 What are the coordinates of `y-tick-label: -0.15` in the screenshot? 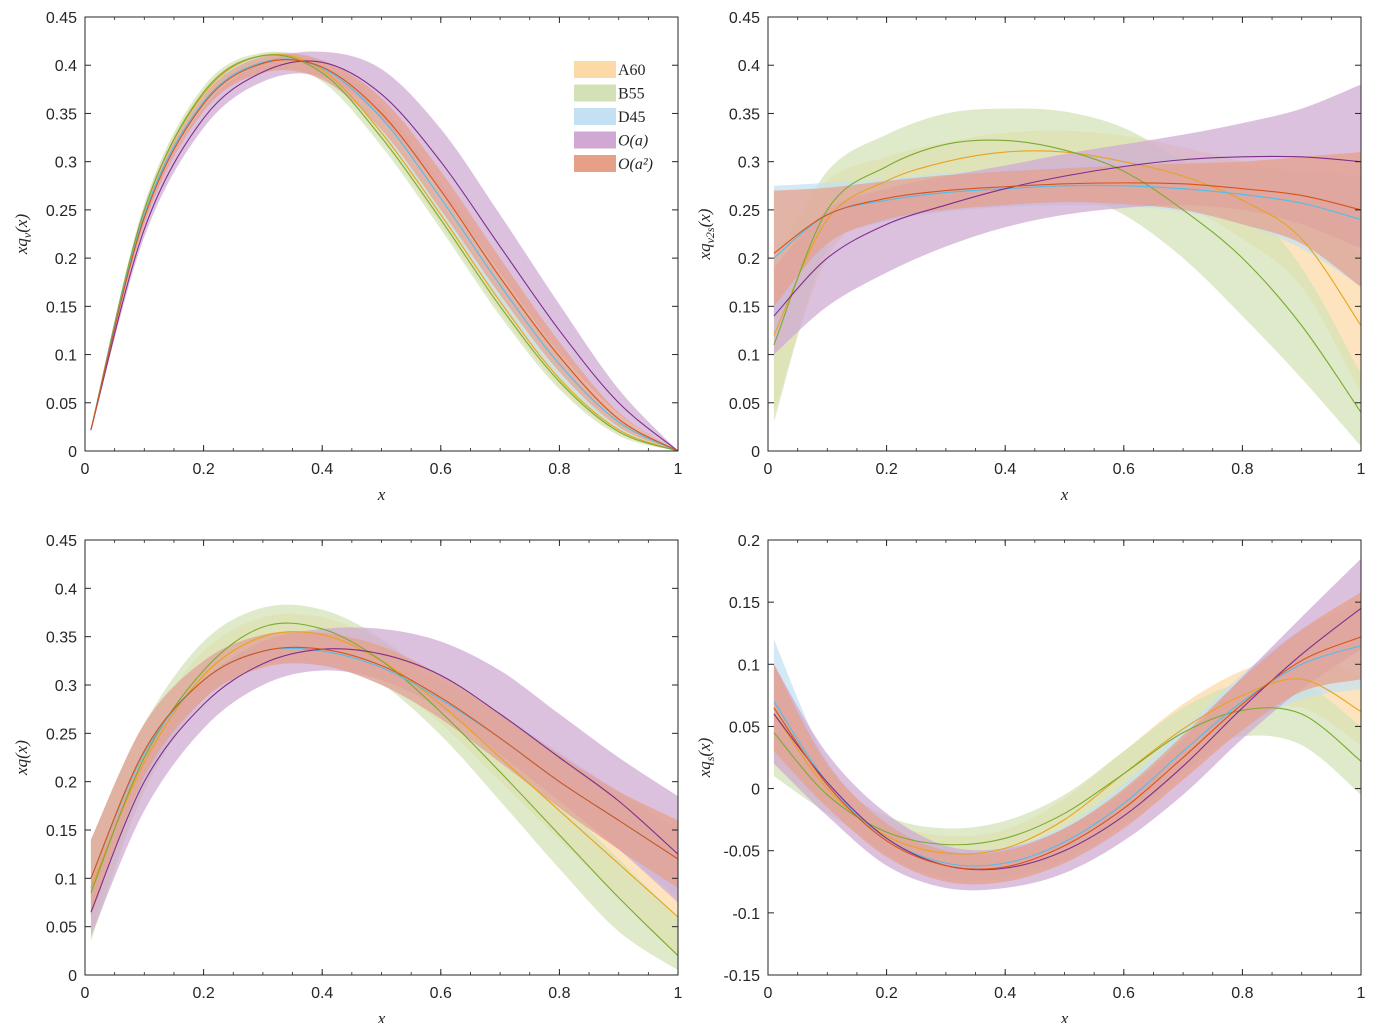 It's located at (742, 976).